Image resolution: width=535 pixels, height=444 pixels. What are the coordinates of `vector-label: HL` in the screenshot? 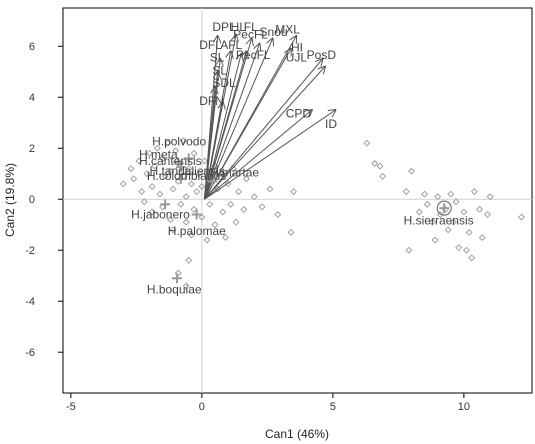 It's located at (239, 27).